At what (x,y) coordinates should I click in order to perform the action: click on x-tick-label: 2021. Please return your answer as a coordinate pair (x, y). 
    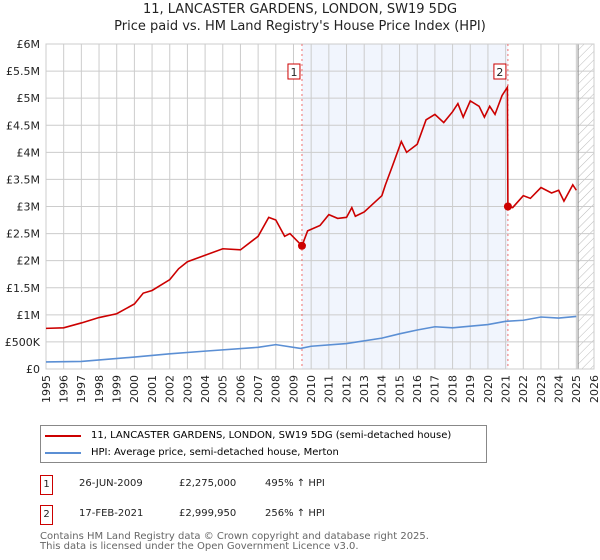
    Looking at the image, I should click on (505, 389).